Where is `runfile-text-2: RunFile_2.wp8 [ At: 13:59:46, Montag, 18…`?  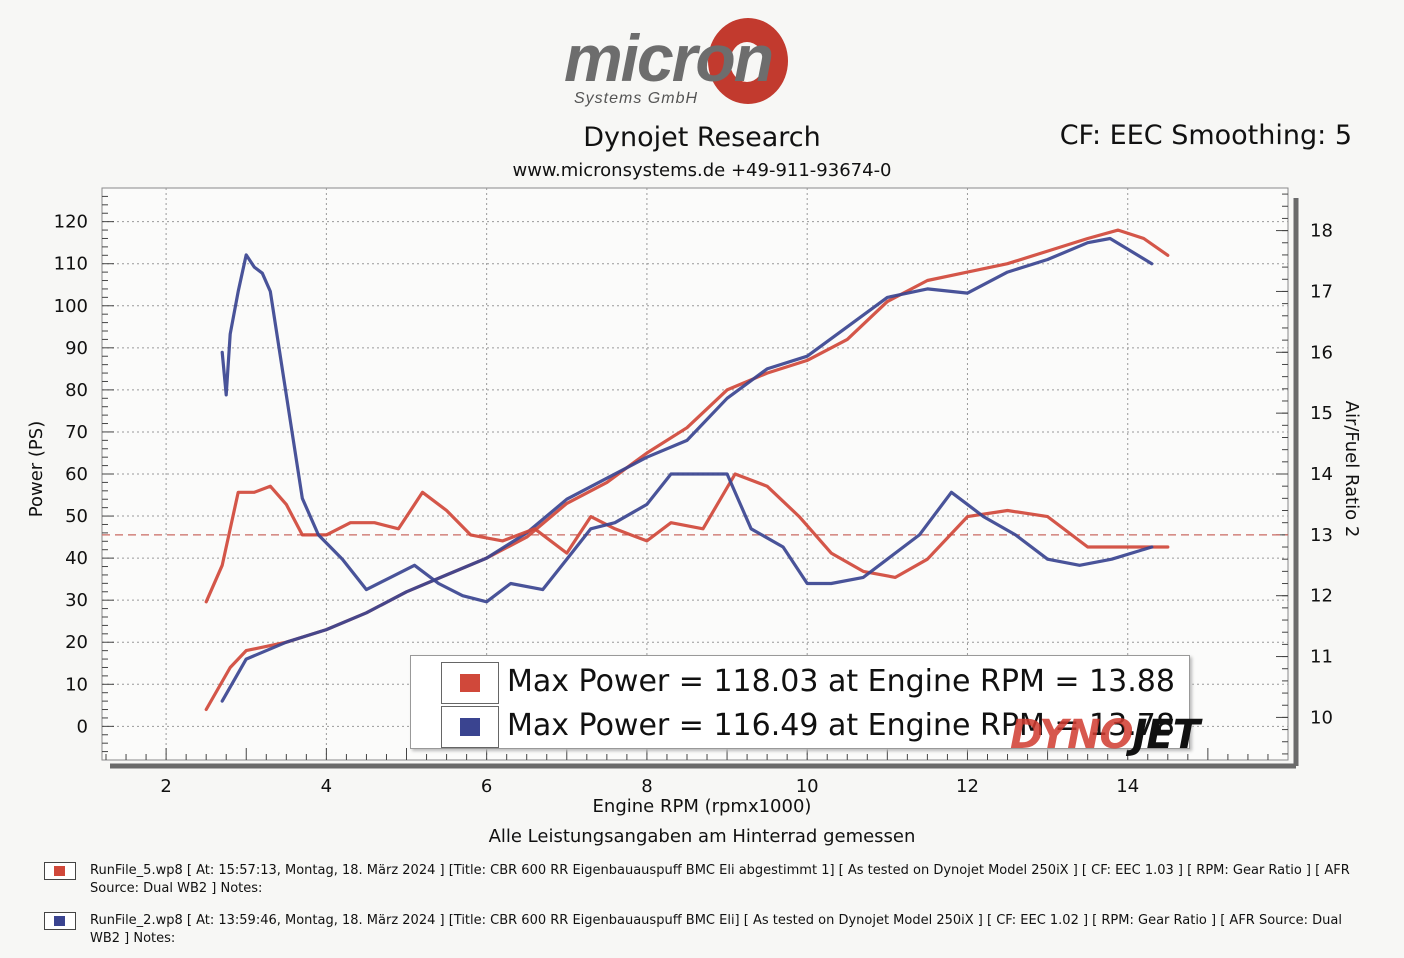
runfile-text-2: RunFile_2.wp8 [ At: 13:59:46, Montag, 18… is located at coordinates (716, 929).